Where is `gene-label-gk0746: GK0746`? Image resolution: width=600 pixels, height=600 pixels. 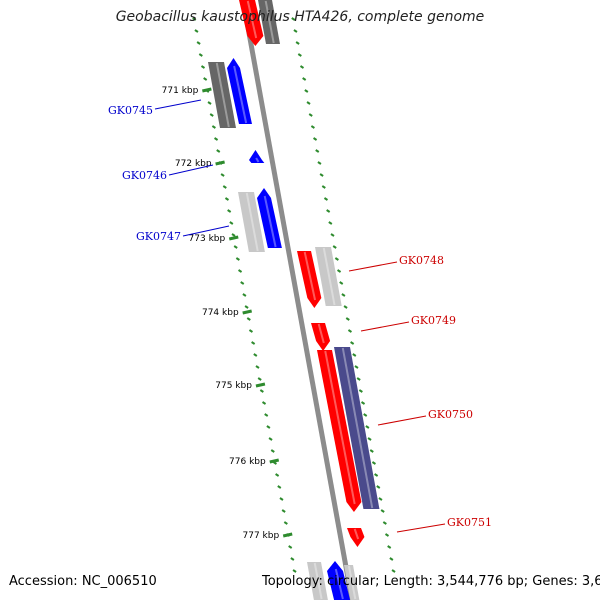 gene-label-gk0746: GK0746 is located at coordinates (168, 173).